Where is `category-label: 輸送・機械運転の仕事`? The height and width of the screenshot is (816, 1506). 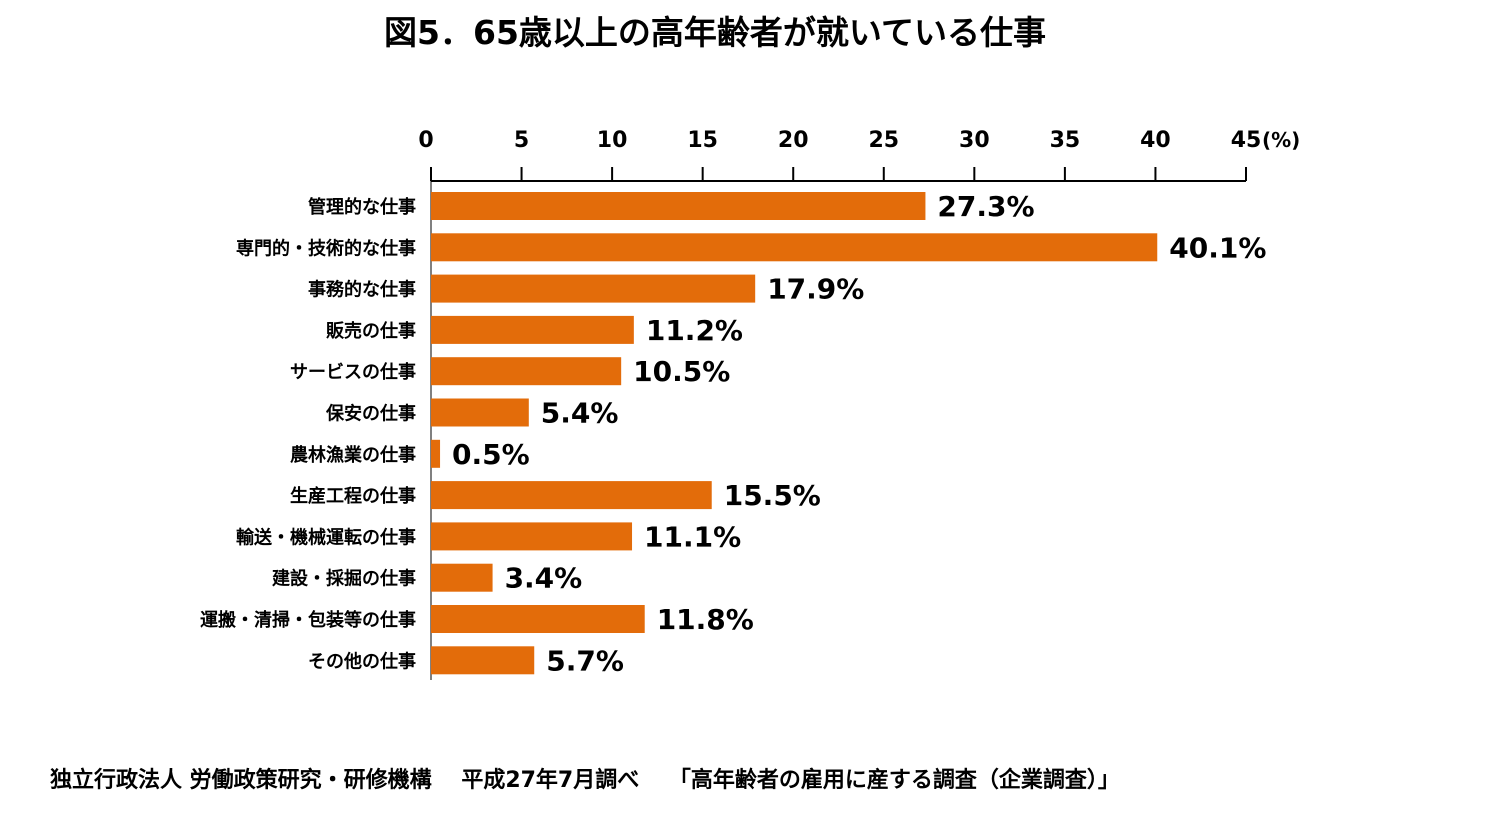 category-label: 輸送・機械運転の仕事 is located at coordinates (326, 537).